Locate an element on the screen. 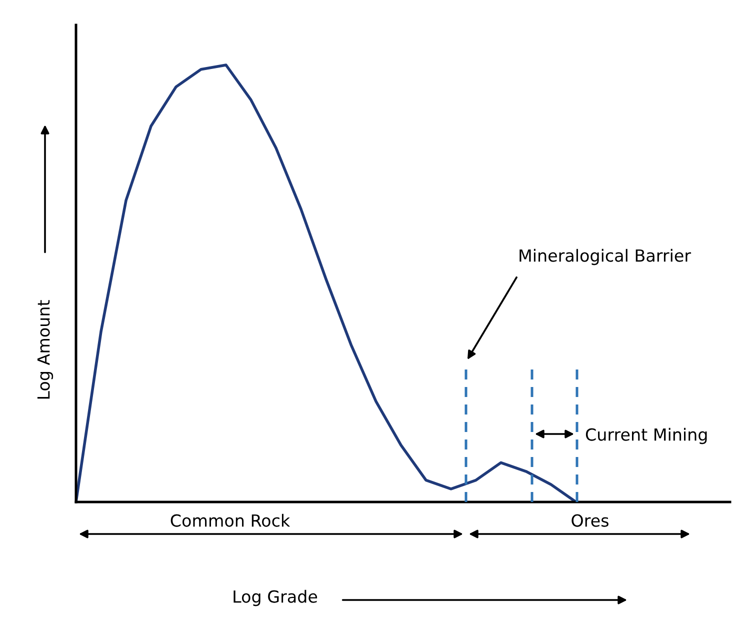 The width and height of the screenshot is (741, 617). text: Ores is located at coordinates (590, 520).